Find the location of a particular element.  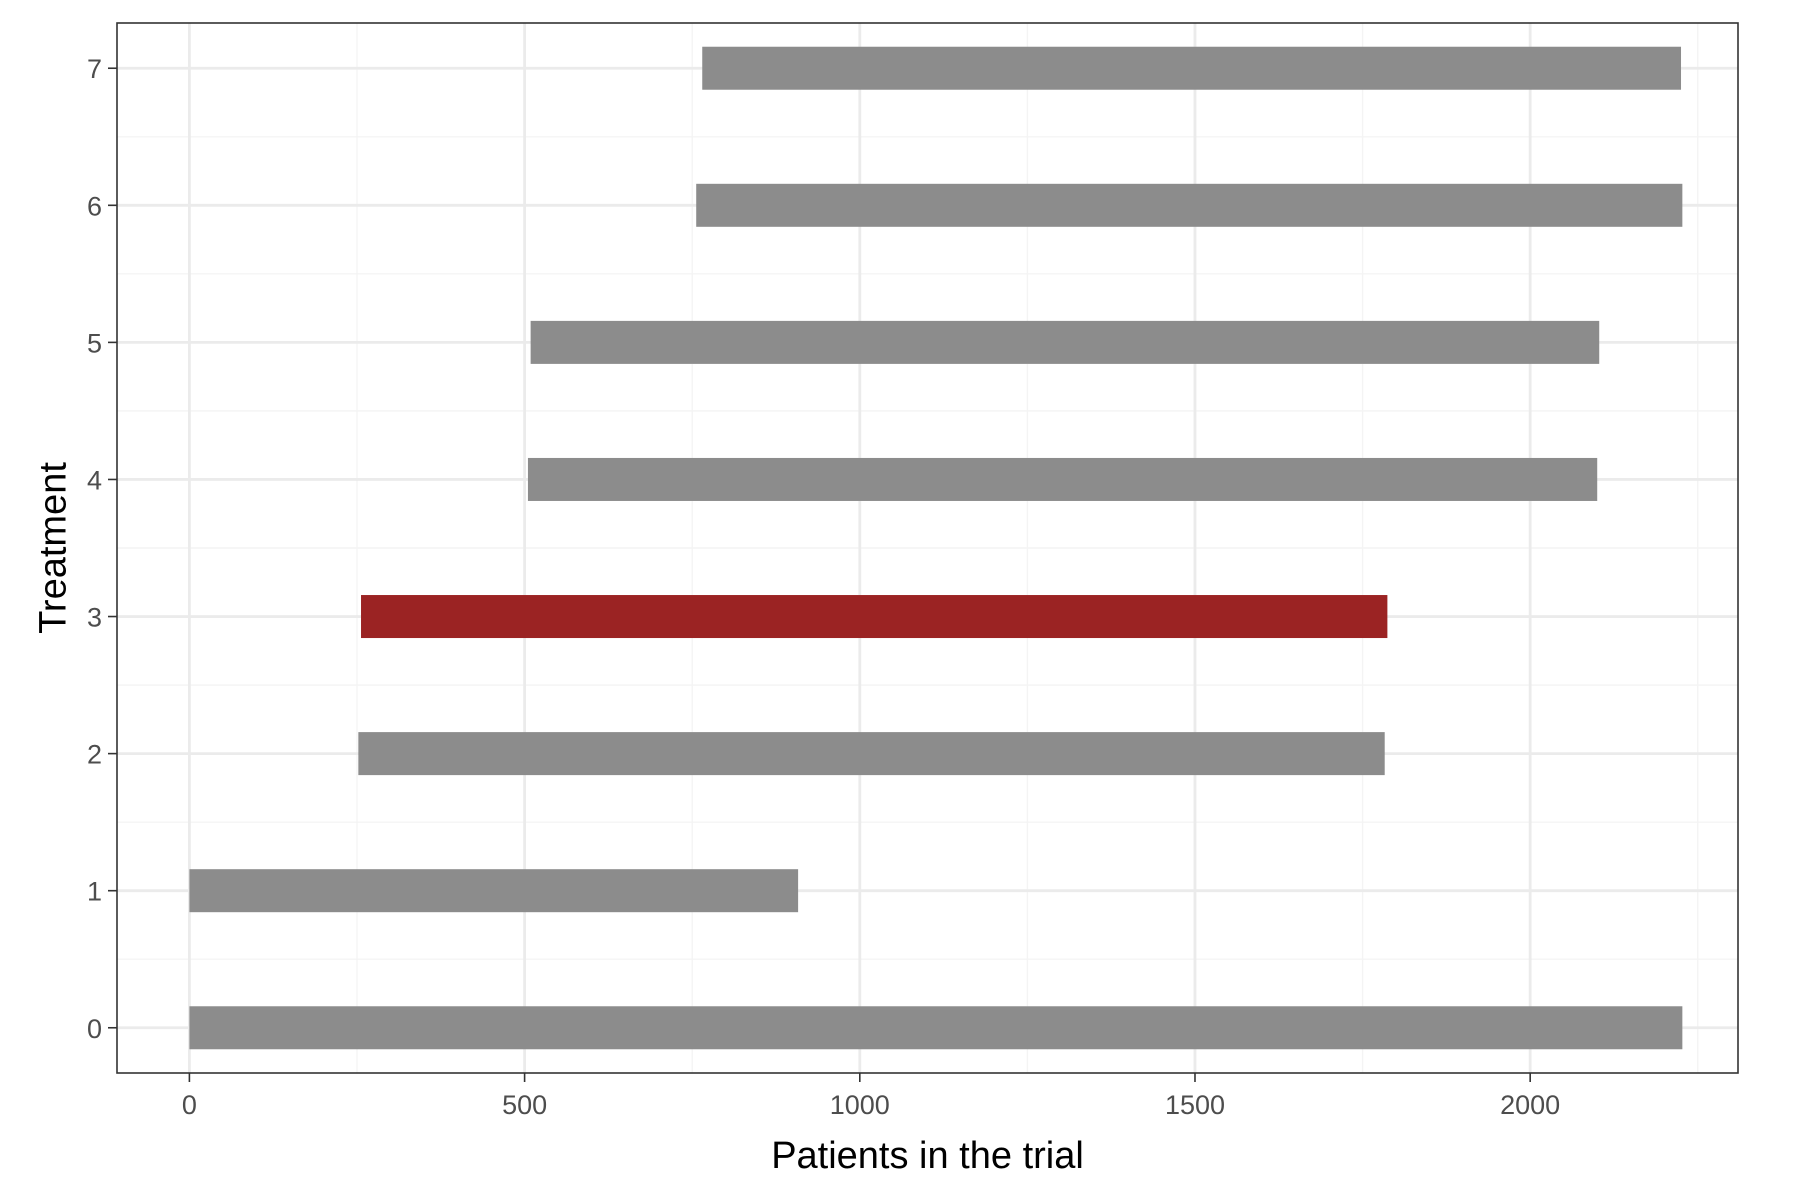

x-tick-label: 1000 is located at coordinates (860, 1105).